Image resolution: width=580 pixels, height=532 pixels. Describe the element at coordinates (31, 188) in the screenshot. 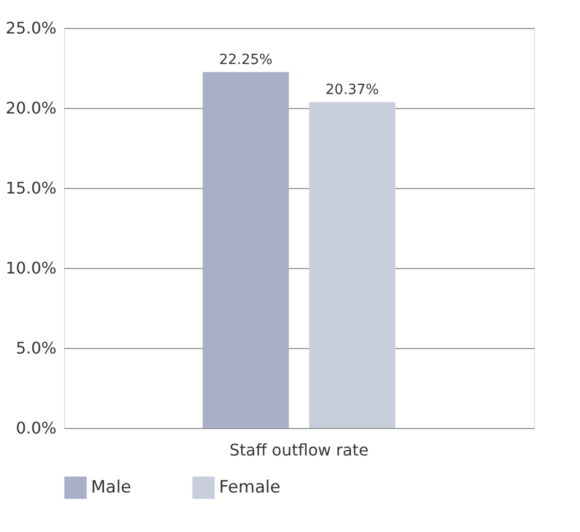

I see `y-tick-label: 15.0%` at that location.